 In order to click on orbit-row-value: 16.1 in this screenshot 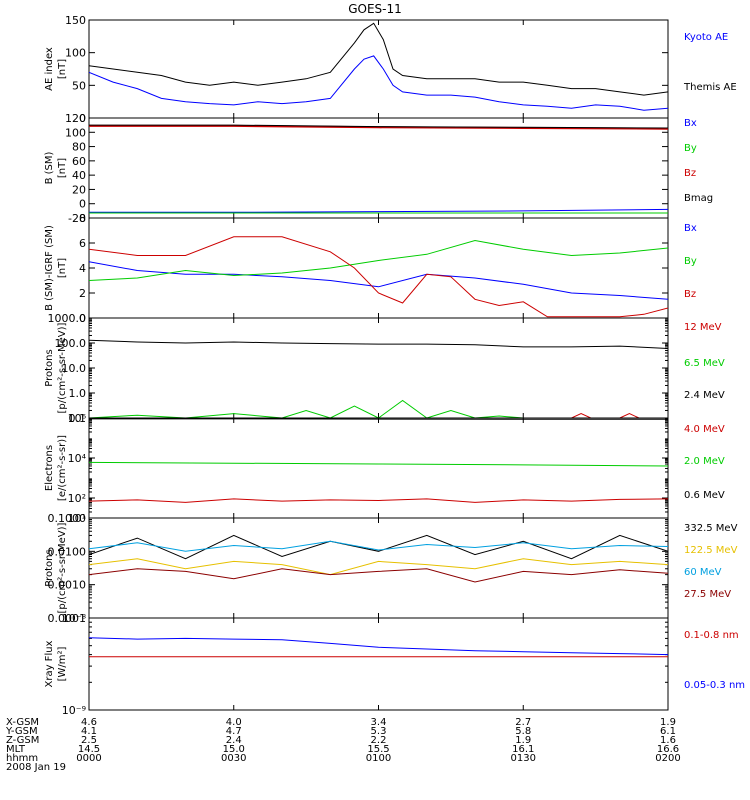, I will do `click(523, 749)`.